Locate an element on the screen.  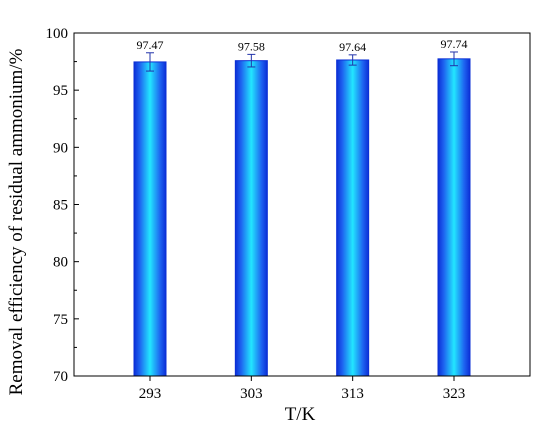
data-label-323: 97.74 is located at coordinates (454, 44).